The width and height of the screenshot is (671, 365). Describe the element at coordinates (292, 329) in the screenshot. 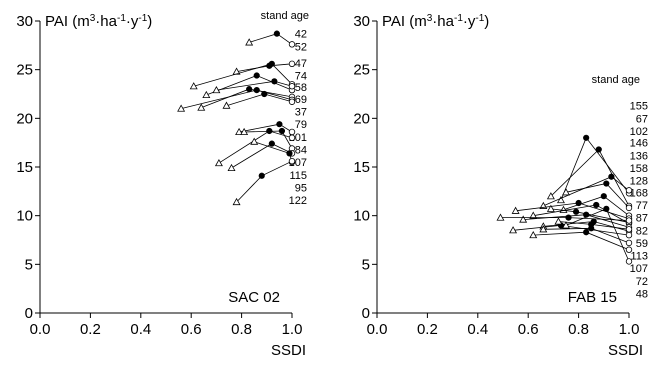

I see `x-tick-label: 1.0` at that location.